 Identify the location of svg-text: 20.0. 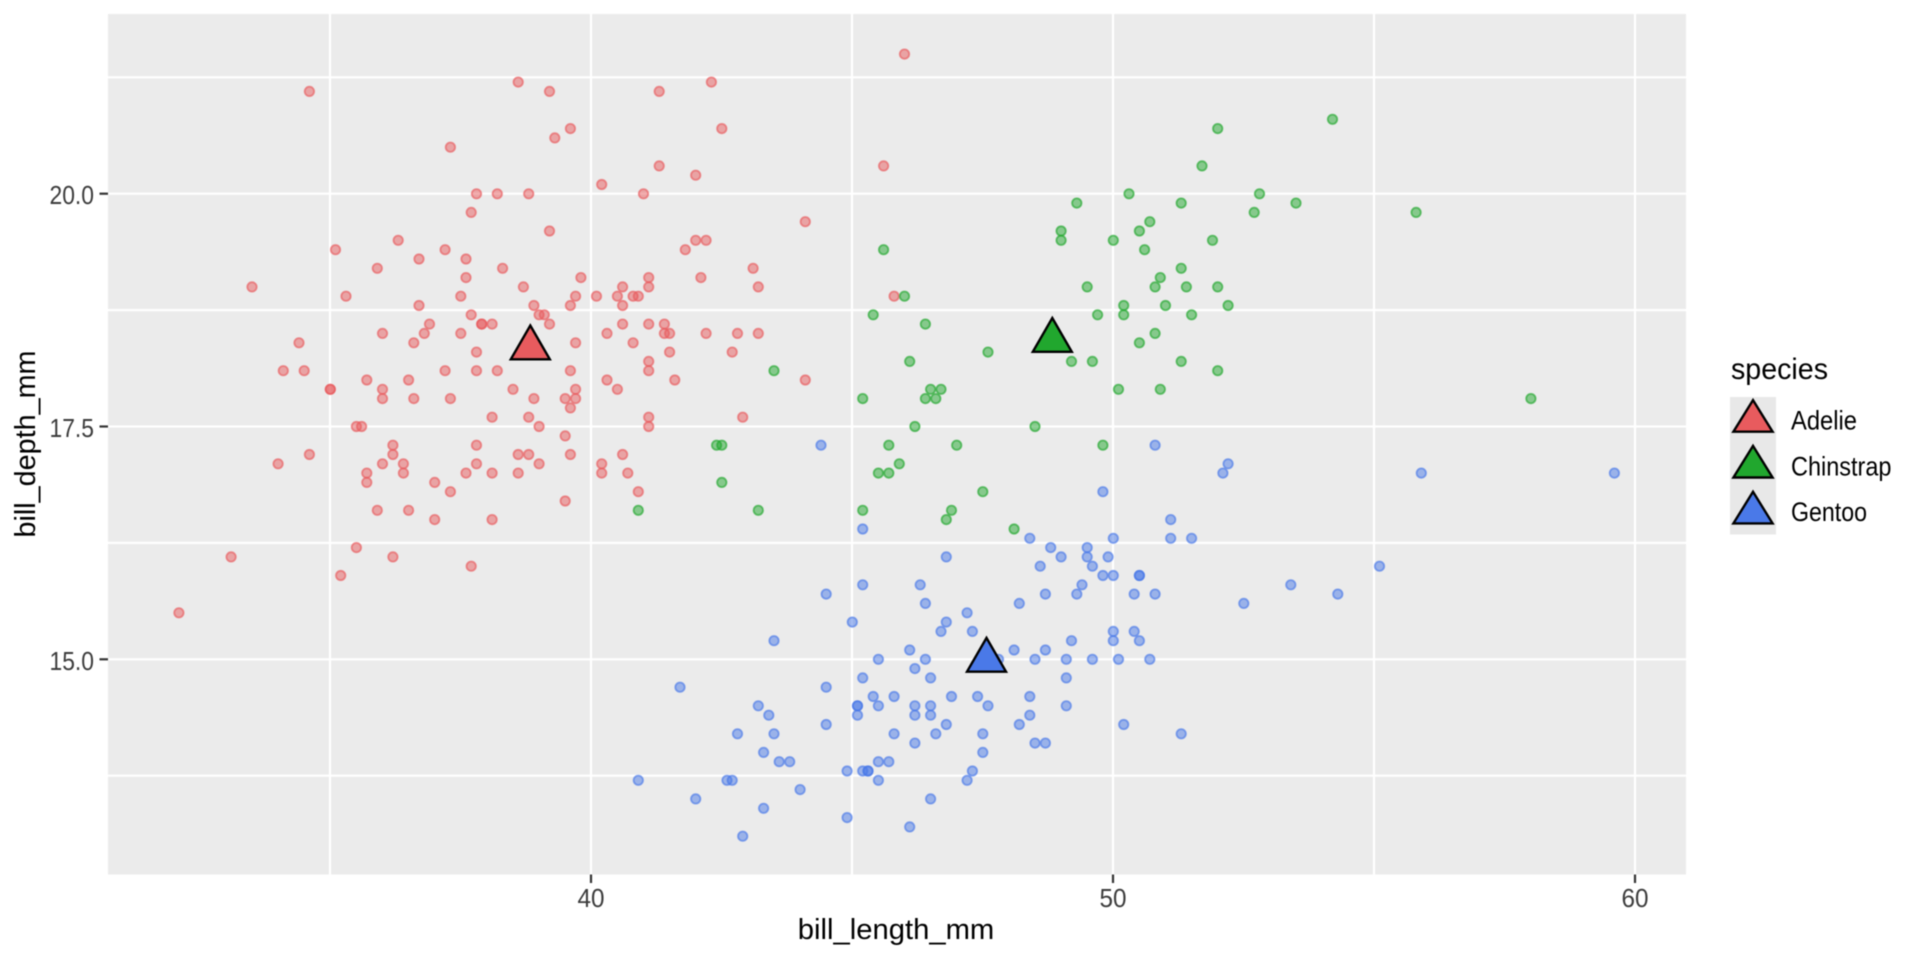
(72, 195).